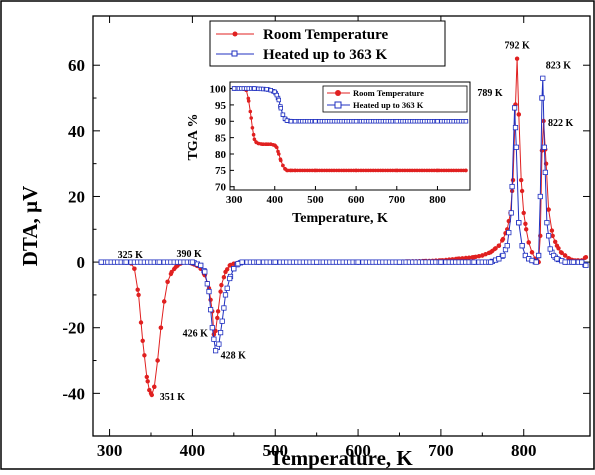 The height and width of the screenshot is (475, 595). Describe the element at coordinates (524, 450) in the screenshot. I see `main-x-tick-label-800: 800` at that location.